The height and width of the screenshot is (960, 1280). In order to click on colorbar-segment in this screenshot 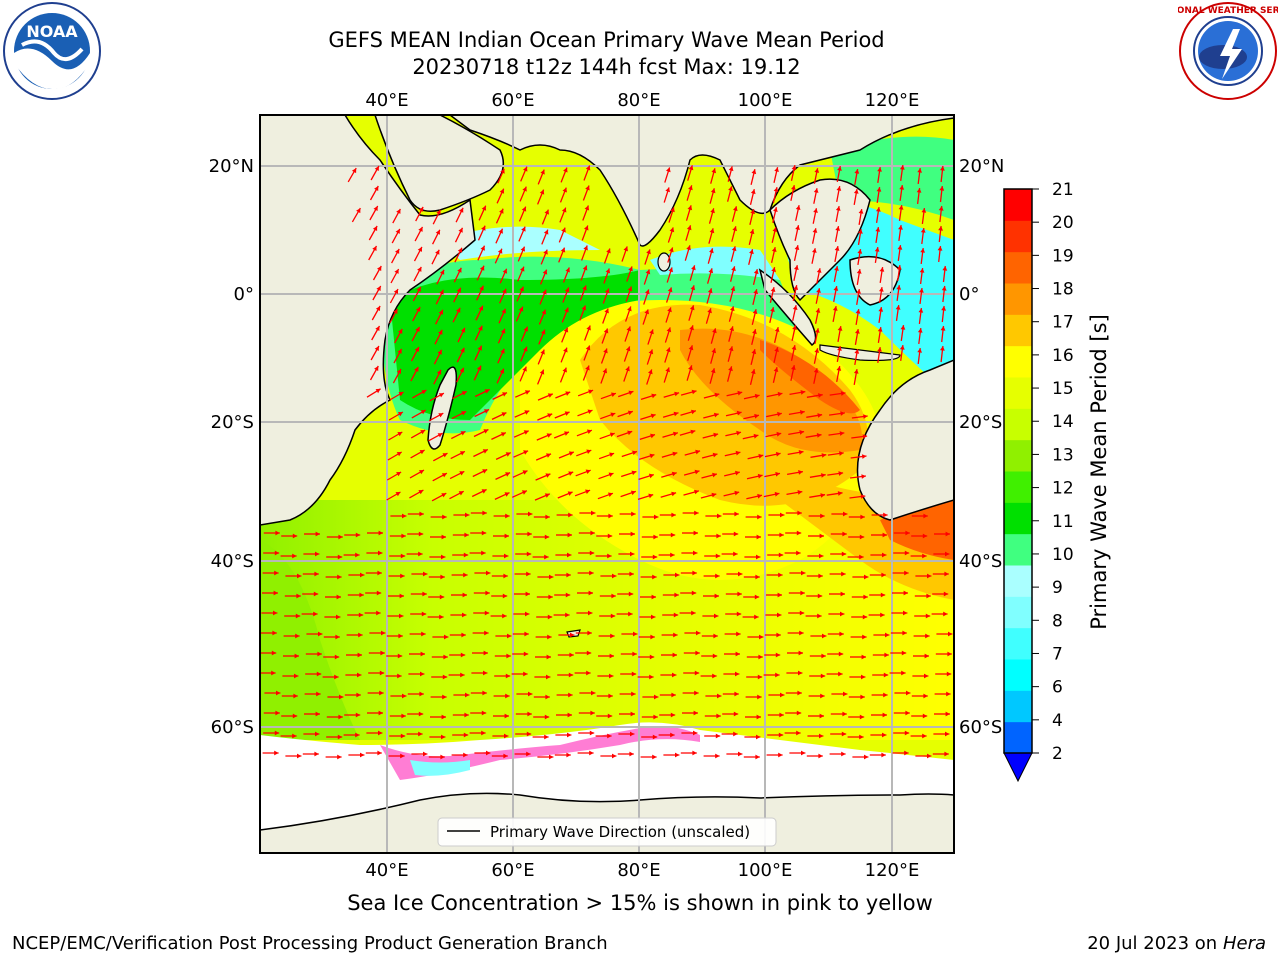, I will do `click(1018, 706)`.